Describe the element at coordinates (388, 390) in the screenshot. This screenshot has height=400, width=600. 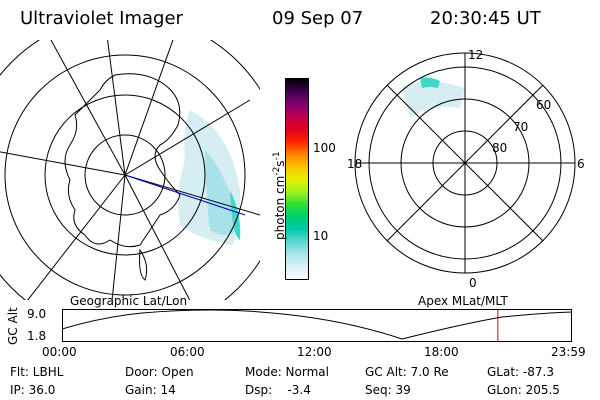
I see `sequence-info: Seq: 39` at that location.